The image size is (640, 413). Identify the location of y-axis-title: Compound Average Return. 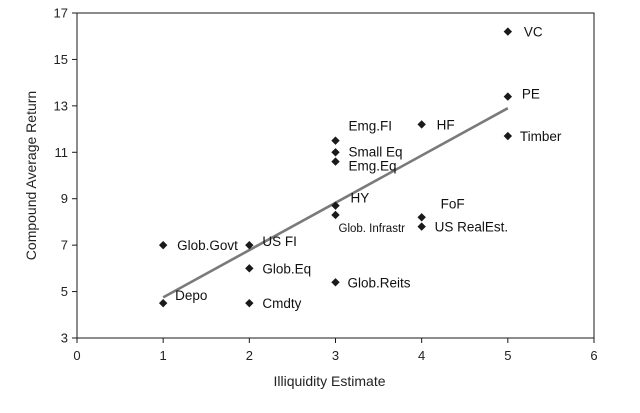
(31, 175).